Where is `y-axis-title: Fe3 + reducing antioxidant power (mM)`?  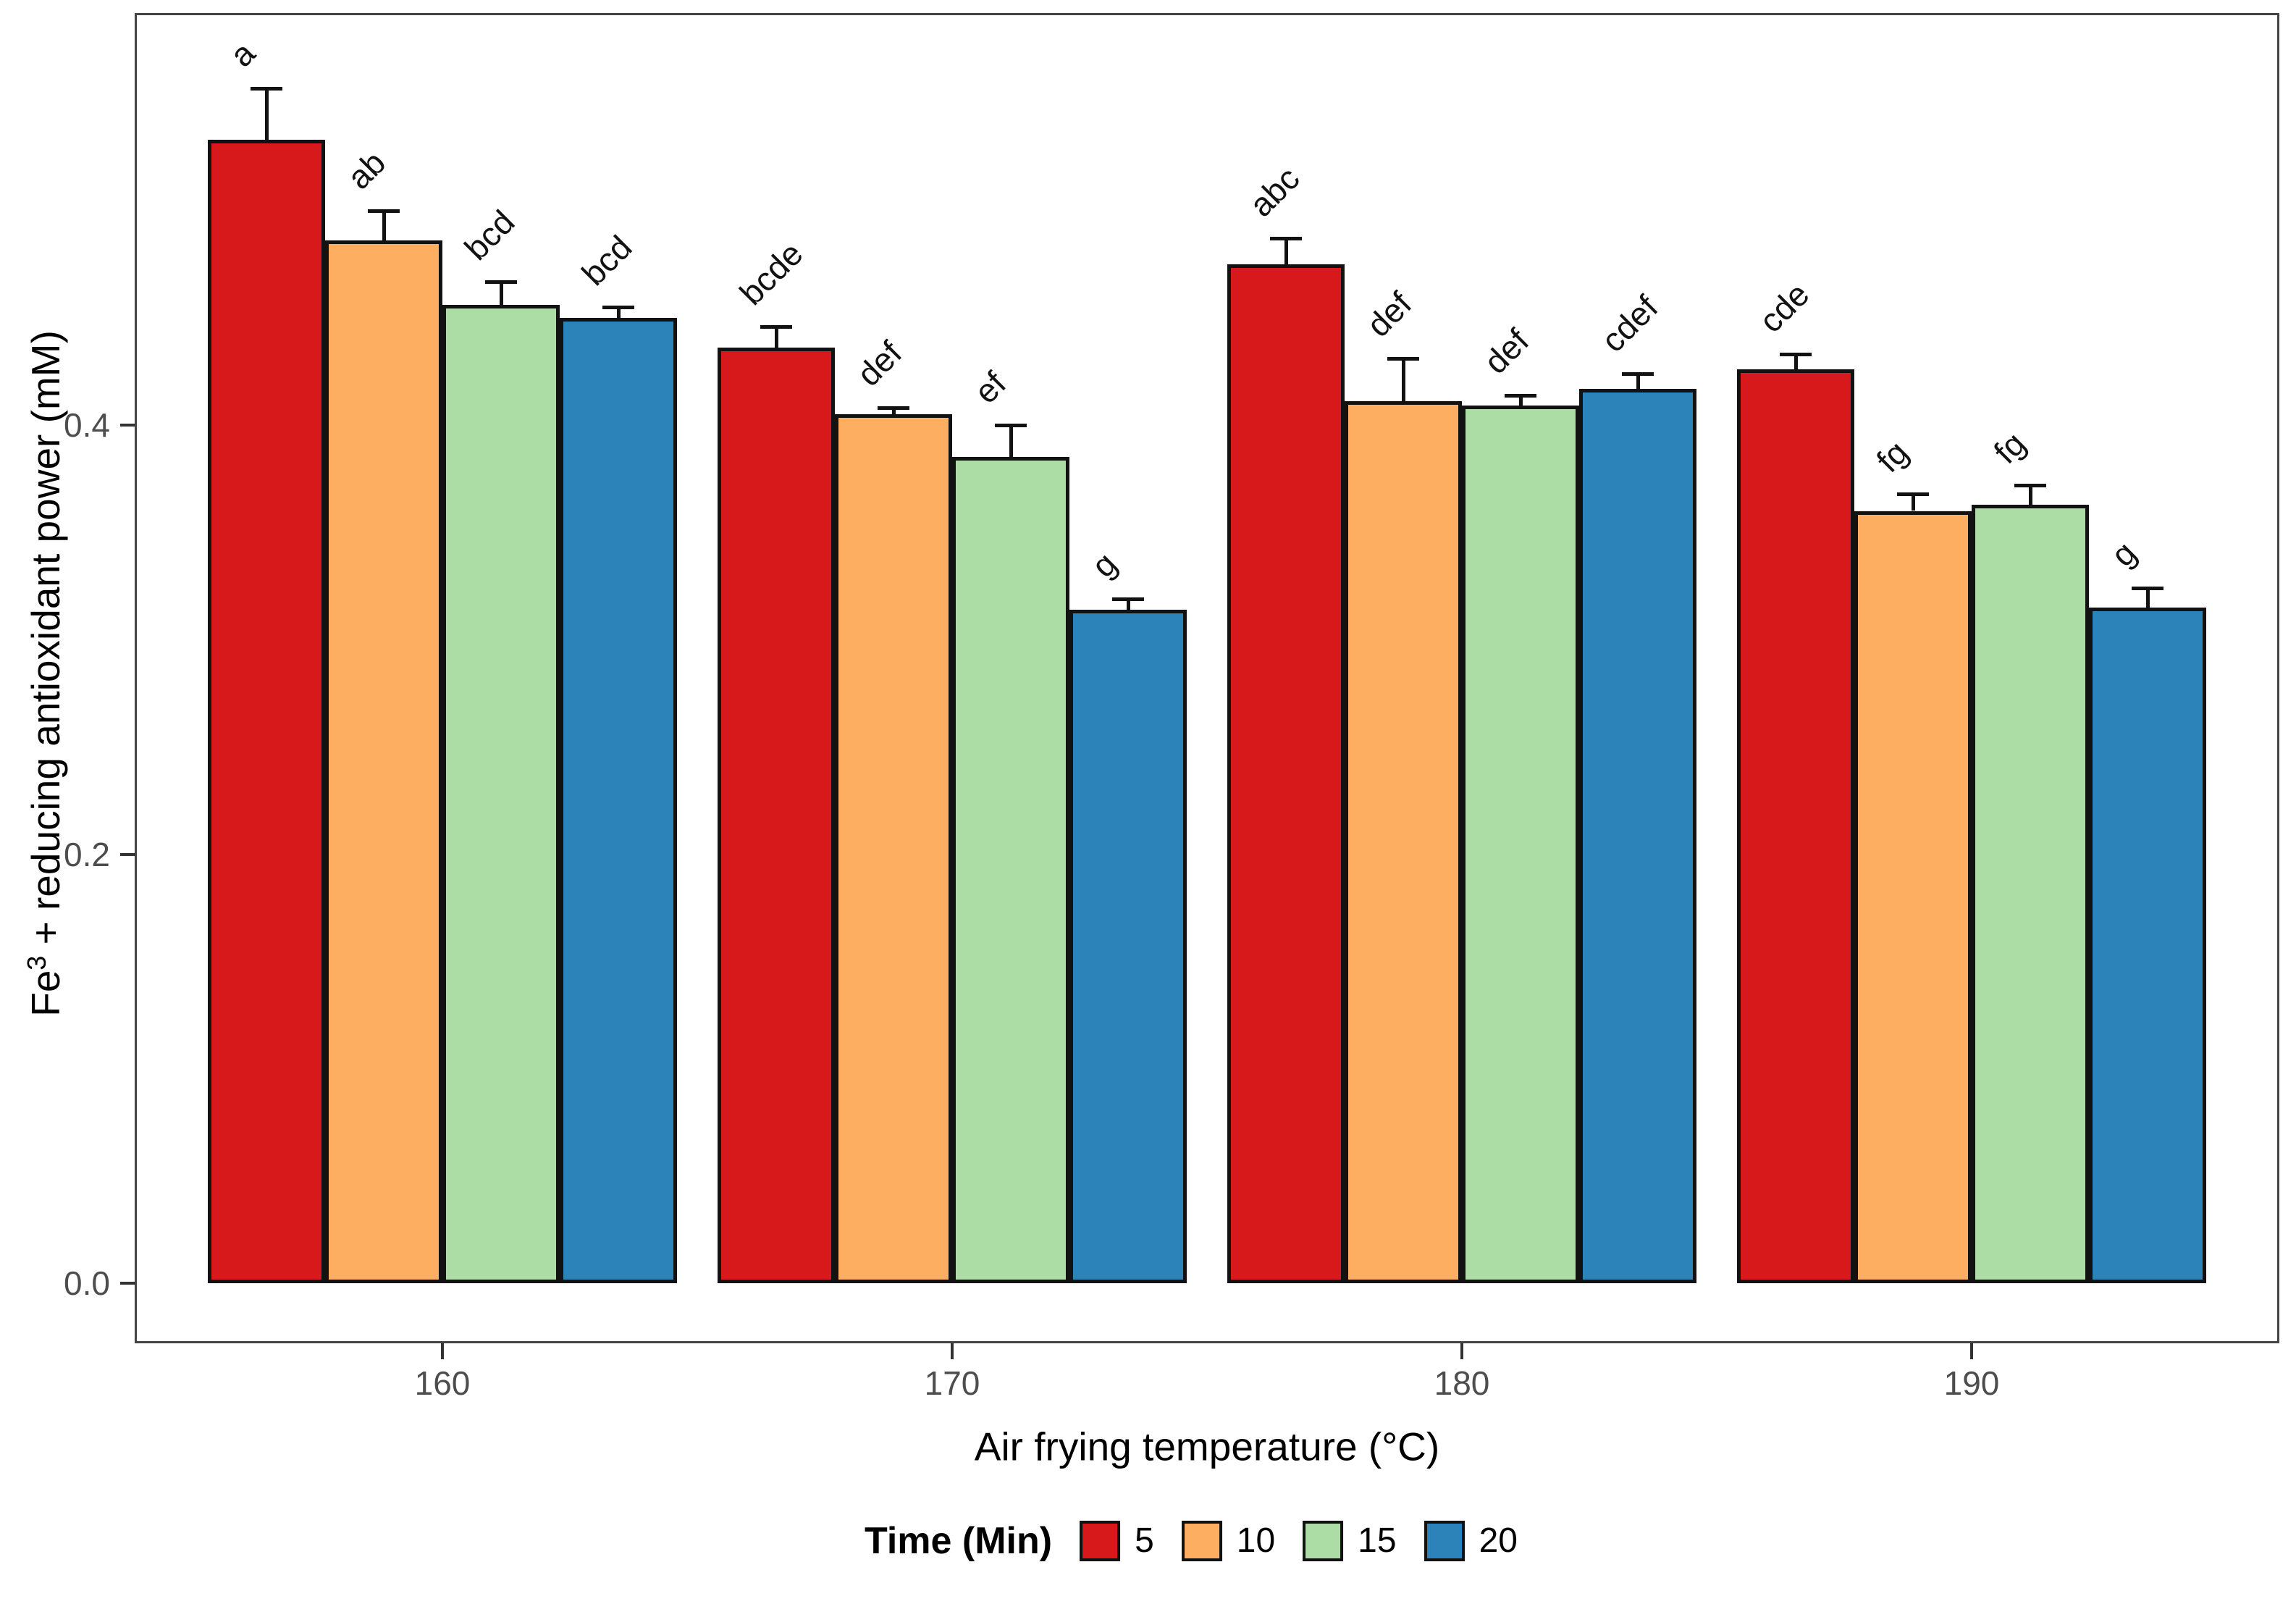
y-axis-title: Fe3 + reducing antioxidant power (mM) is located at coordinates (45, 673).